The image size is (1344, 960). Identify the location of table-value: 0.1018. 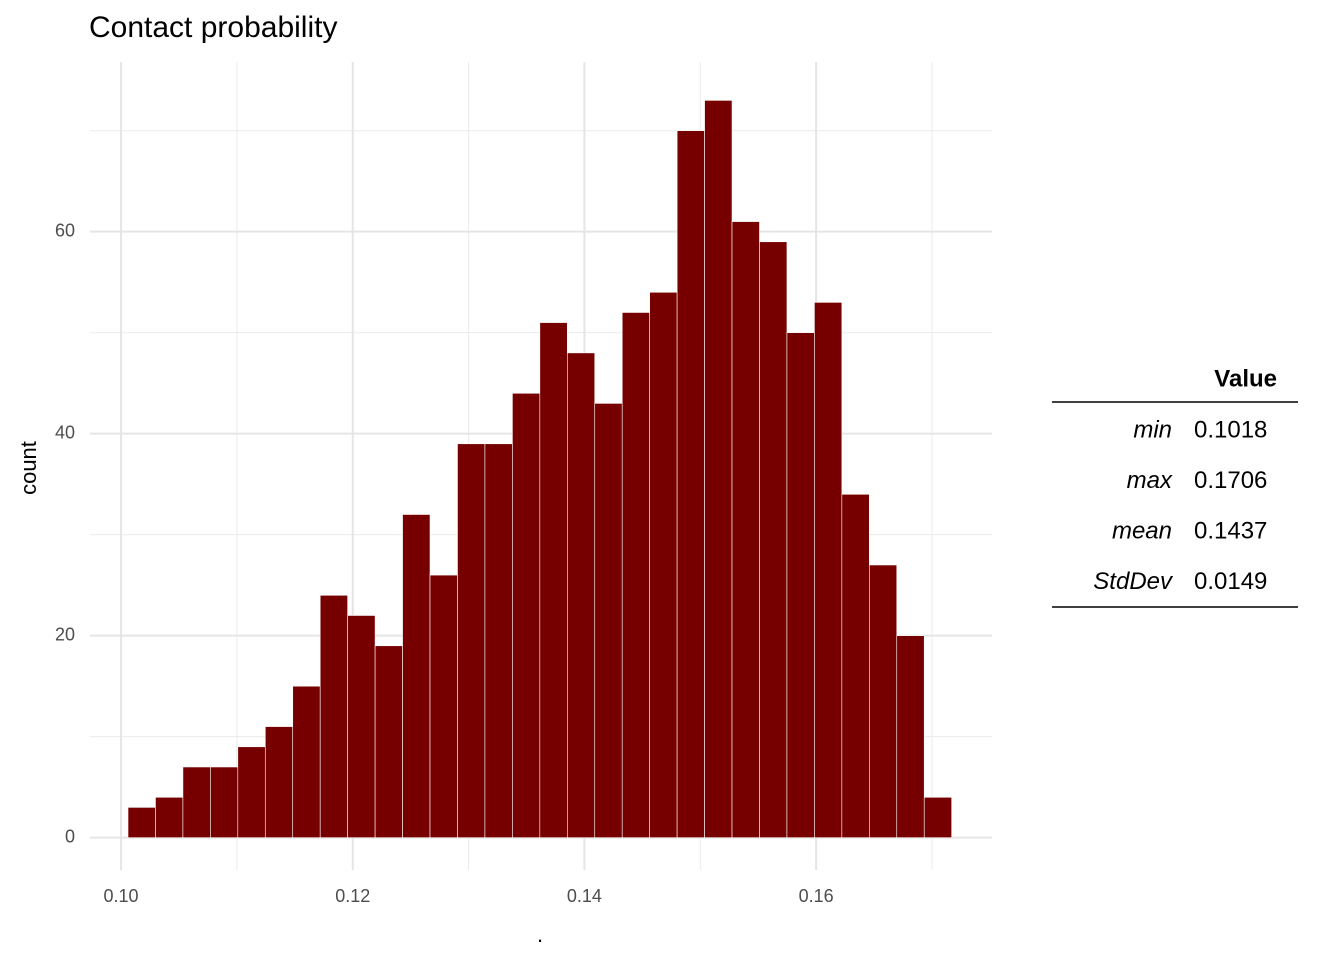
(1230, 429).